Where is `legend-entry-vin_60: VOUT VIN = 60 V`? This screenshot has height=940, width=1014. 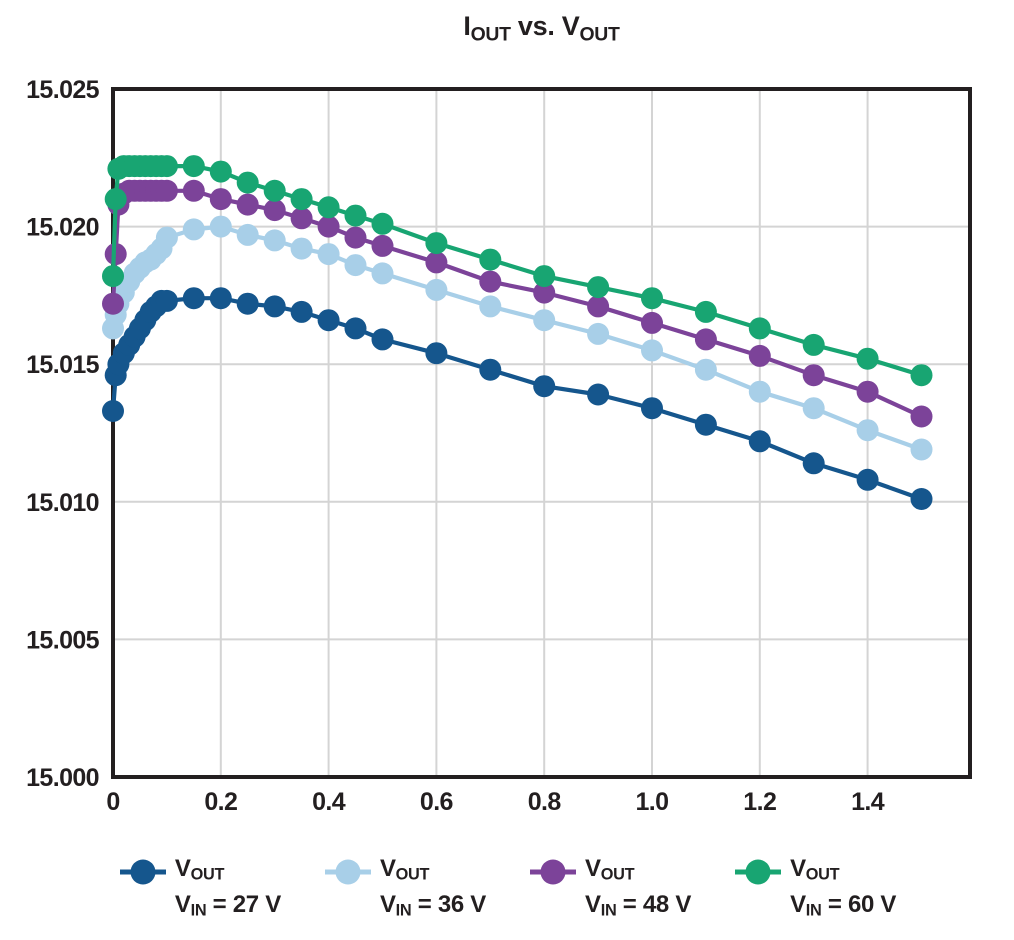 legend-entry-vin_60: VOUT VIN = 60 V is located at coordinates (814, 889).